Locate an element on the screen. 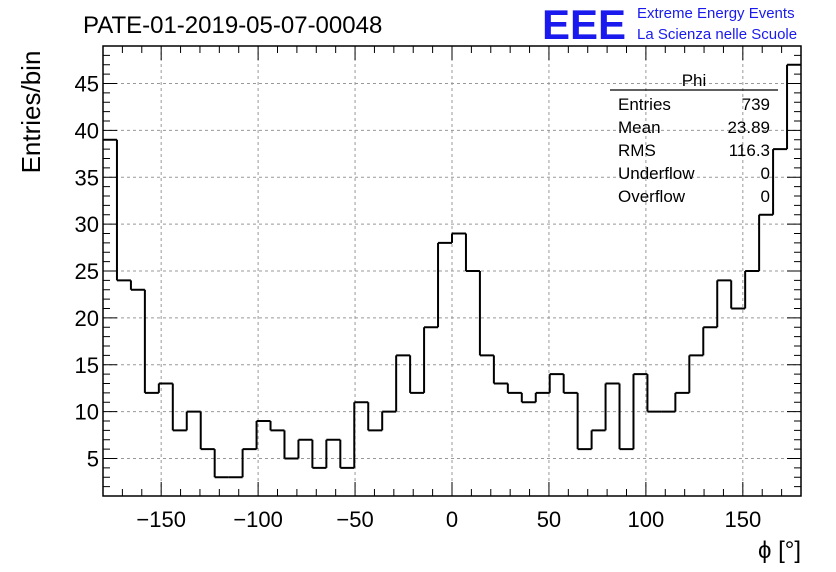 This screenshot has height=572, width=836. brand-line-2: La Scienza nelle Scuole is located at coordinates (717, 34).